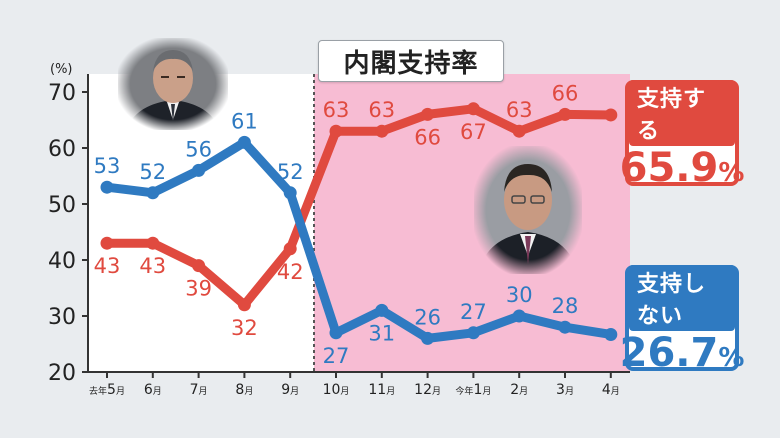 This screenshot has height=438, width=780. I want to click on x-tick-month: 11, so click(377, 390).